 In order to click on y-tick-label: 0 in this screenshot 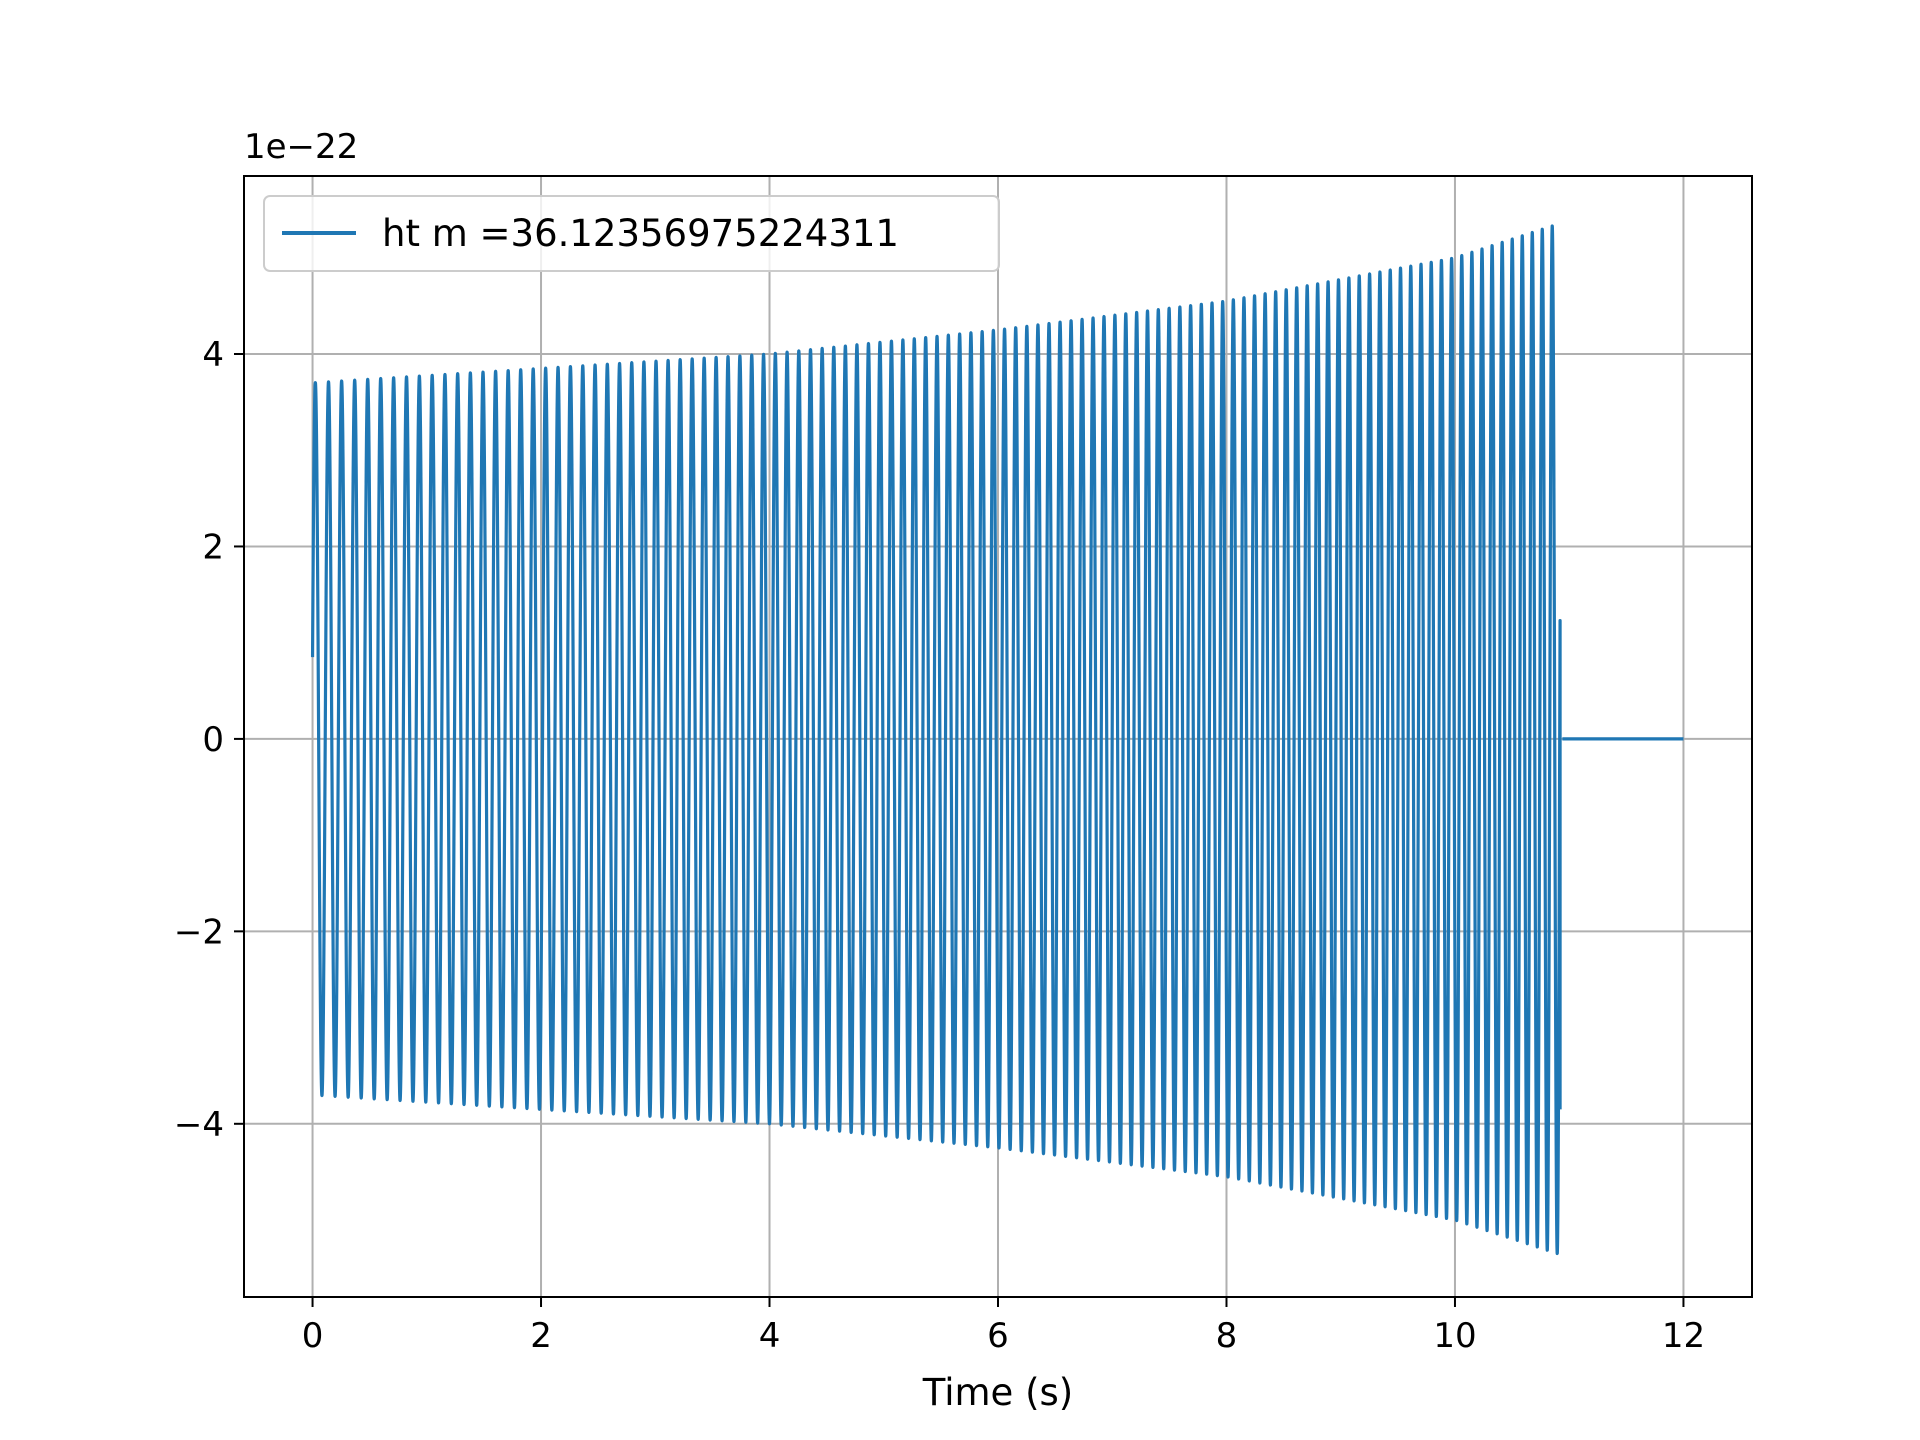, I will do `click(213, 740)`.